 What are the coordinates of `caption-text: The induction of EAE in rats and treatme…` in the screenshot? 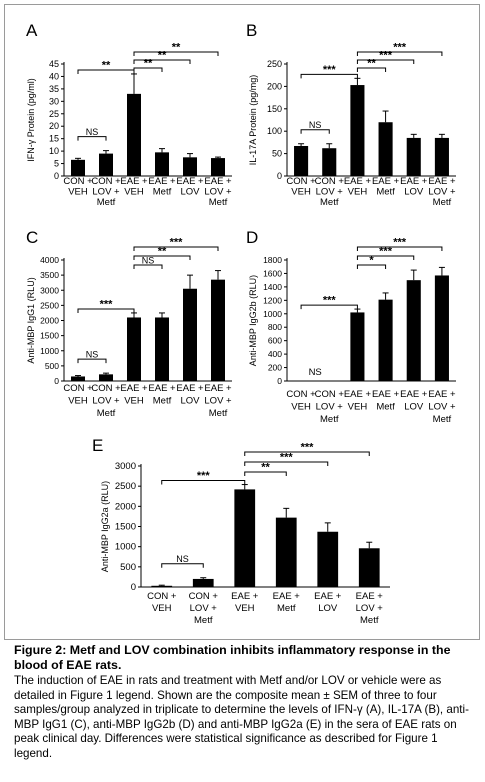 It's located at (241, 717).